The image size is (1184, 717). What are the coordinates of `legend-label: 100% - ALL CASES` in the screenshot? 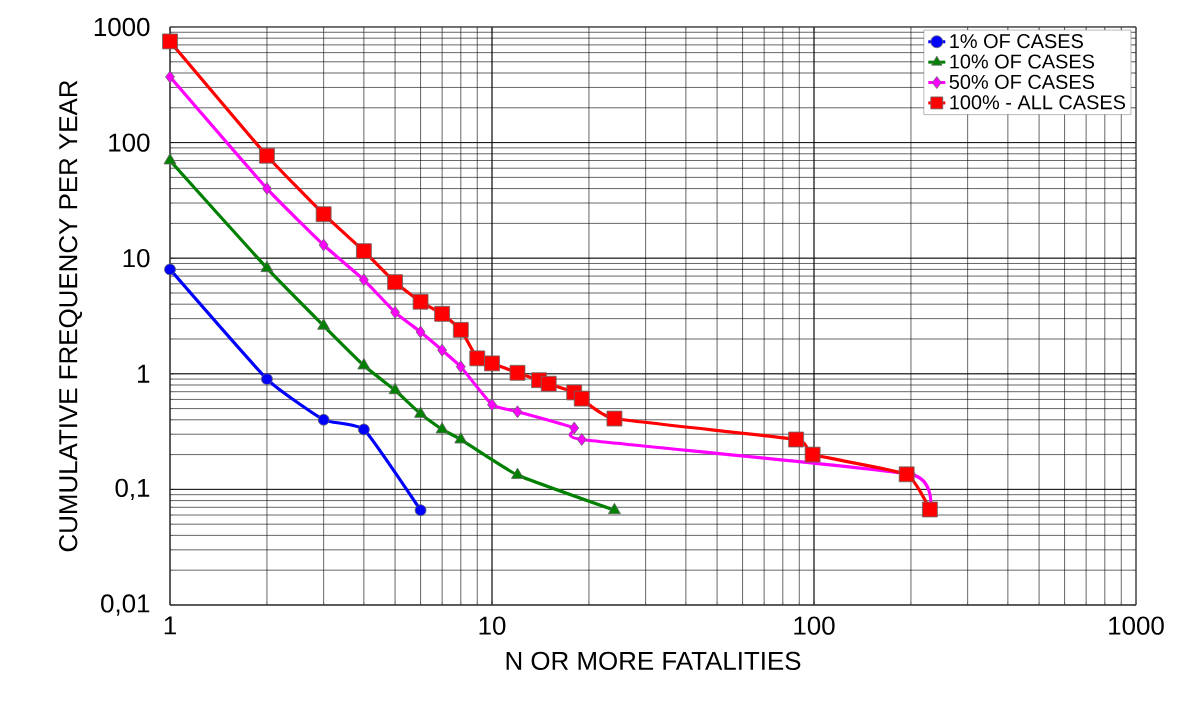 It's located at (1038, 102).